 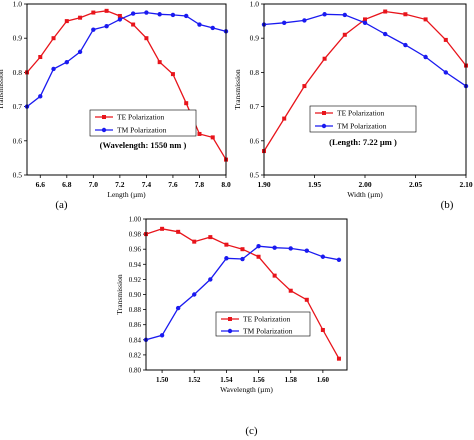 I want to click on y-tick-label: 0.94, so click(x=135, y=265).